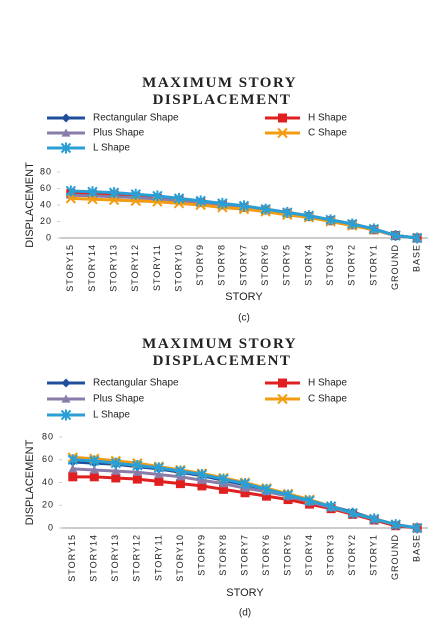 The height and width of the screenshot is (624, 444). What do you see at coordinates (352, 265) in the screenshot?
I see `x-tick-label: STORY2` at bounding box center [352, 265].